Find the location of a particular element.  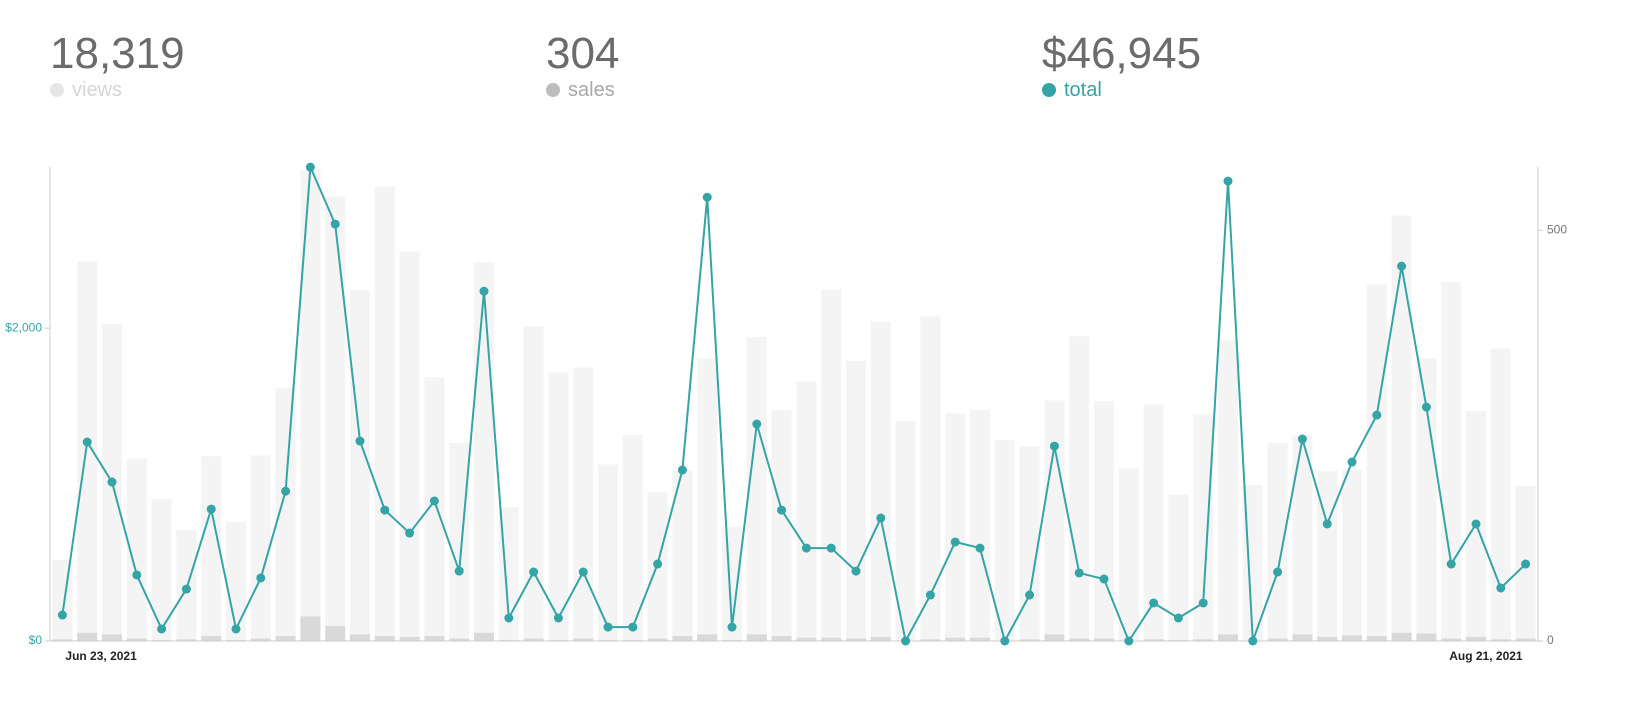

y-tick-label: $2,000 is located at coordinates (23, 327).